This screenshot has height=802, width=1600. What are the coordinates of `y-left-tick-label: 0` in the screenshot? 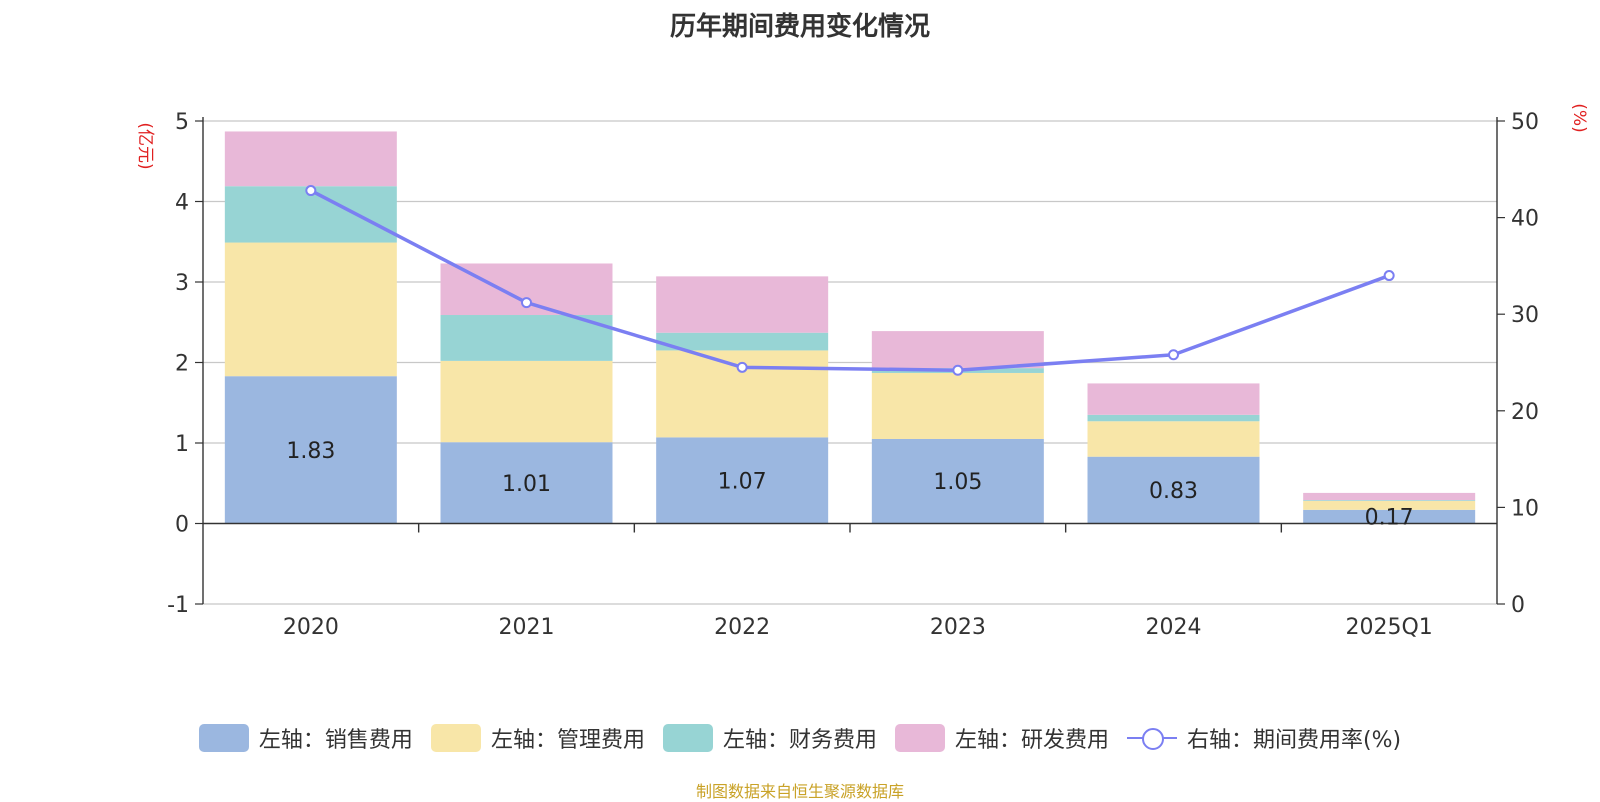 It's located at (182, 525).